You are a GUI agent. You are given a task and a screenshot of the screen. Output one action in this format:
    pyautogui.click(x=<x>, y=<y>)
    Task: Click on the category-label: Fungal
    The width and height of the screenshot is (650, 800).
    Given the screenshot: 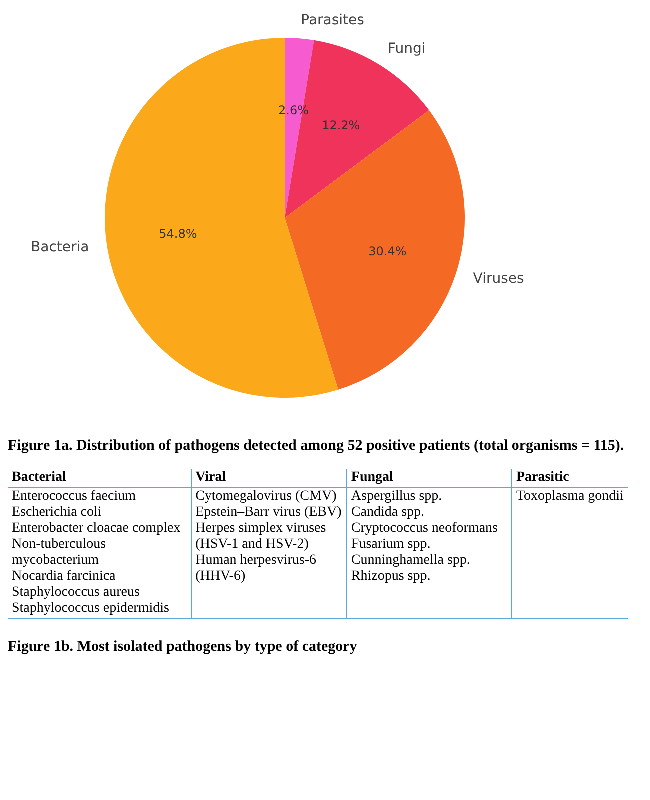 What is the action you would take?
    pyautogui.click(x=429, y=478)
    